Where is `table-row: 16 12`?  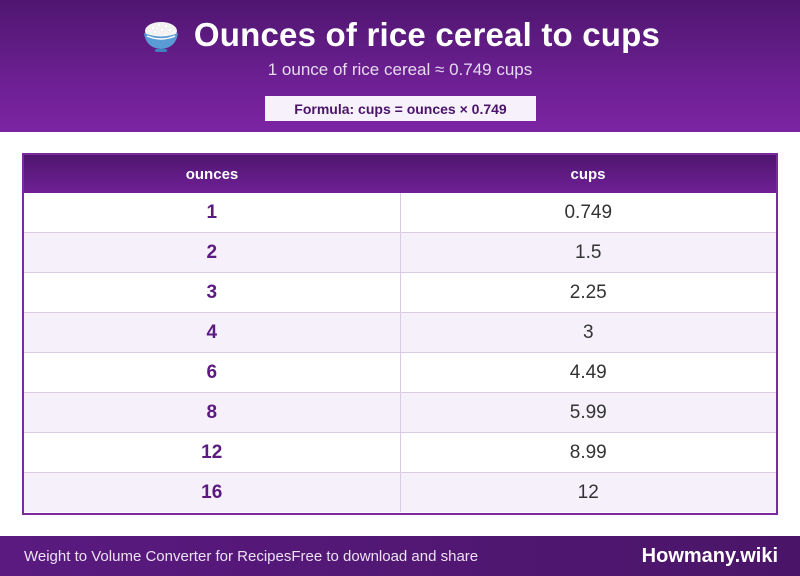
table-row: 16 12 is located at coordinates (400, 492).